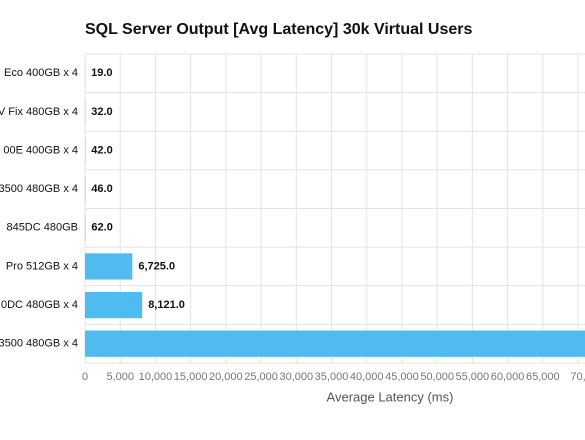 The height and width of the screenshot is (440, 585). I want to click on y-tick-label: Pro 512GB x 4, so click(42, 266).